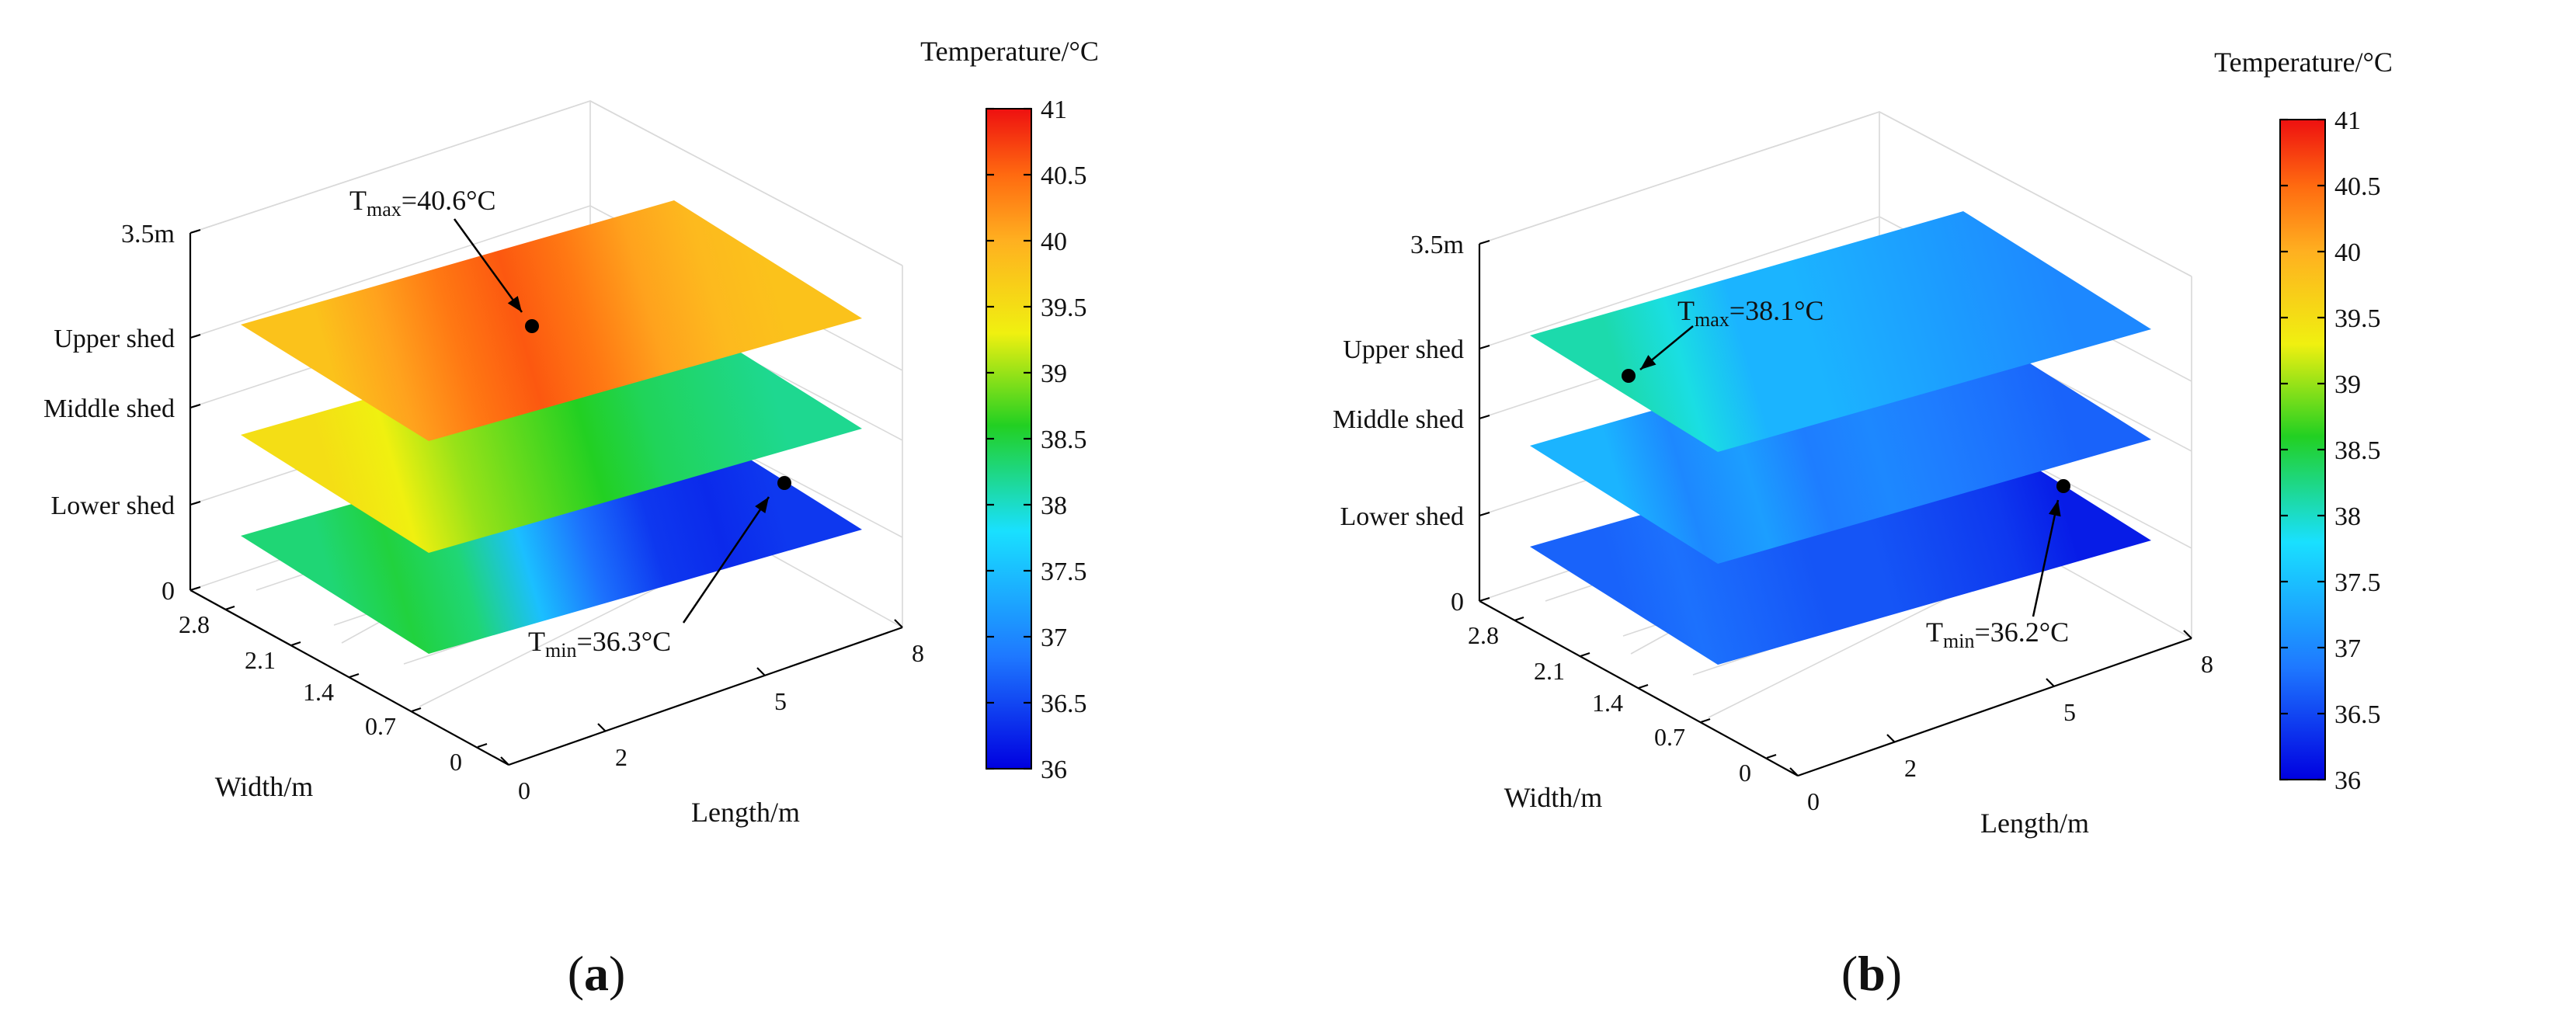 The width and height of the screenshot is (2576, 1025). What do you see at coordinates (1054, 110) in the screenshot?
I see `colorbar-tick-label: 41` at bounding box center [1054, 110].